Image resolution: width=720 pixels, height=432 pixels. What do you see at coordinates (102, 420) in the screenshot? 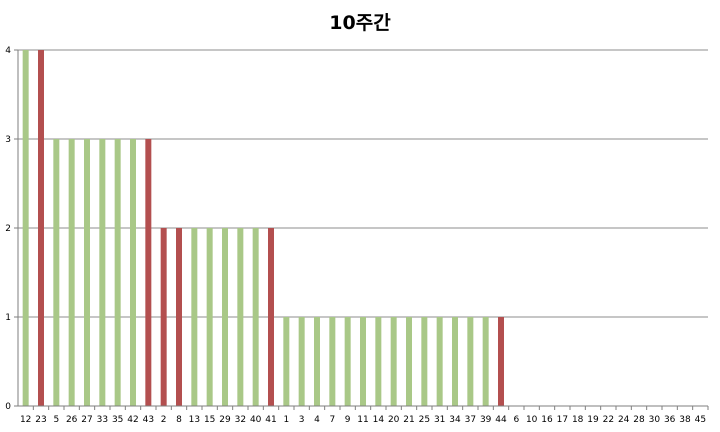
I see `x-tick-label: 33` at bounding box center [102, 420].